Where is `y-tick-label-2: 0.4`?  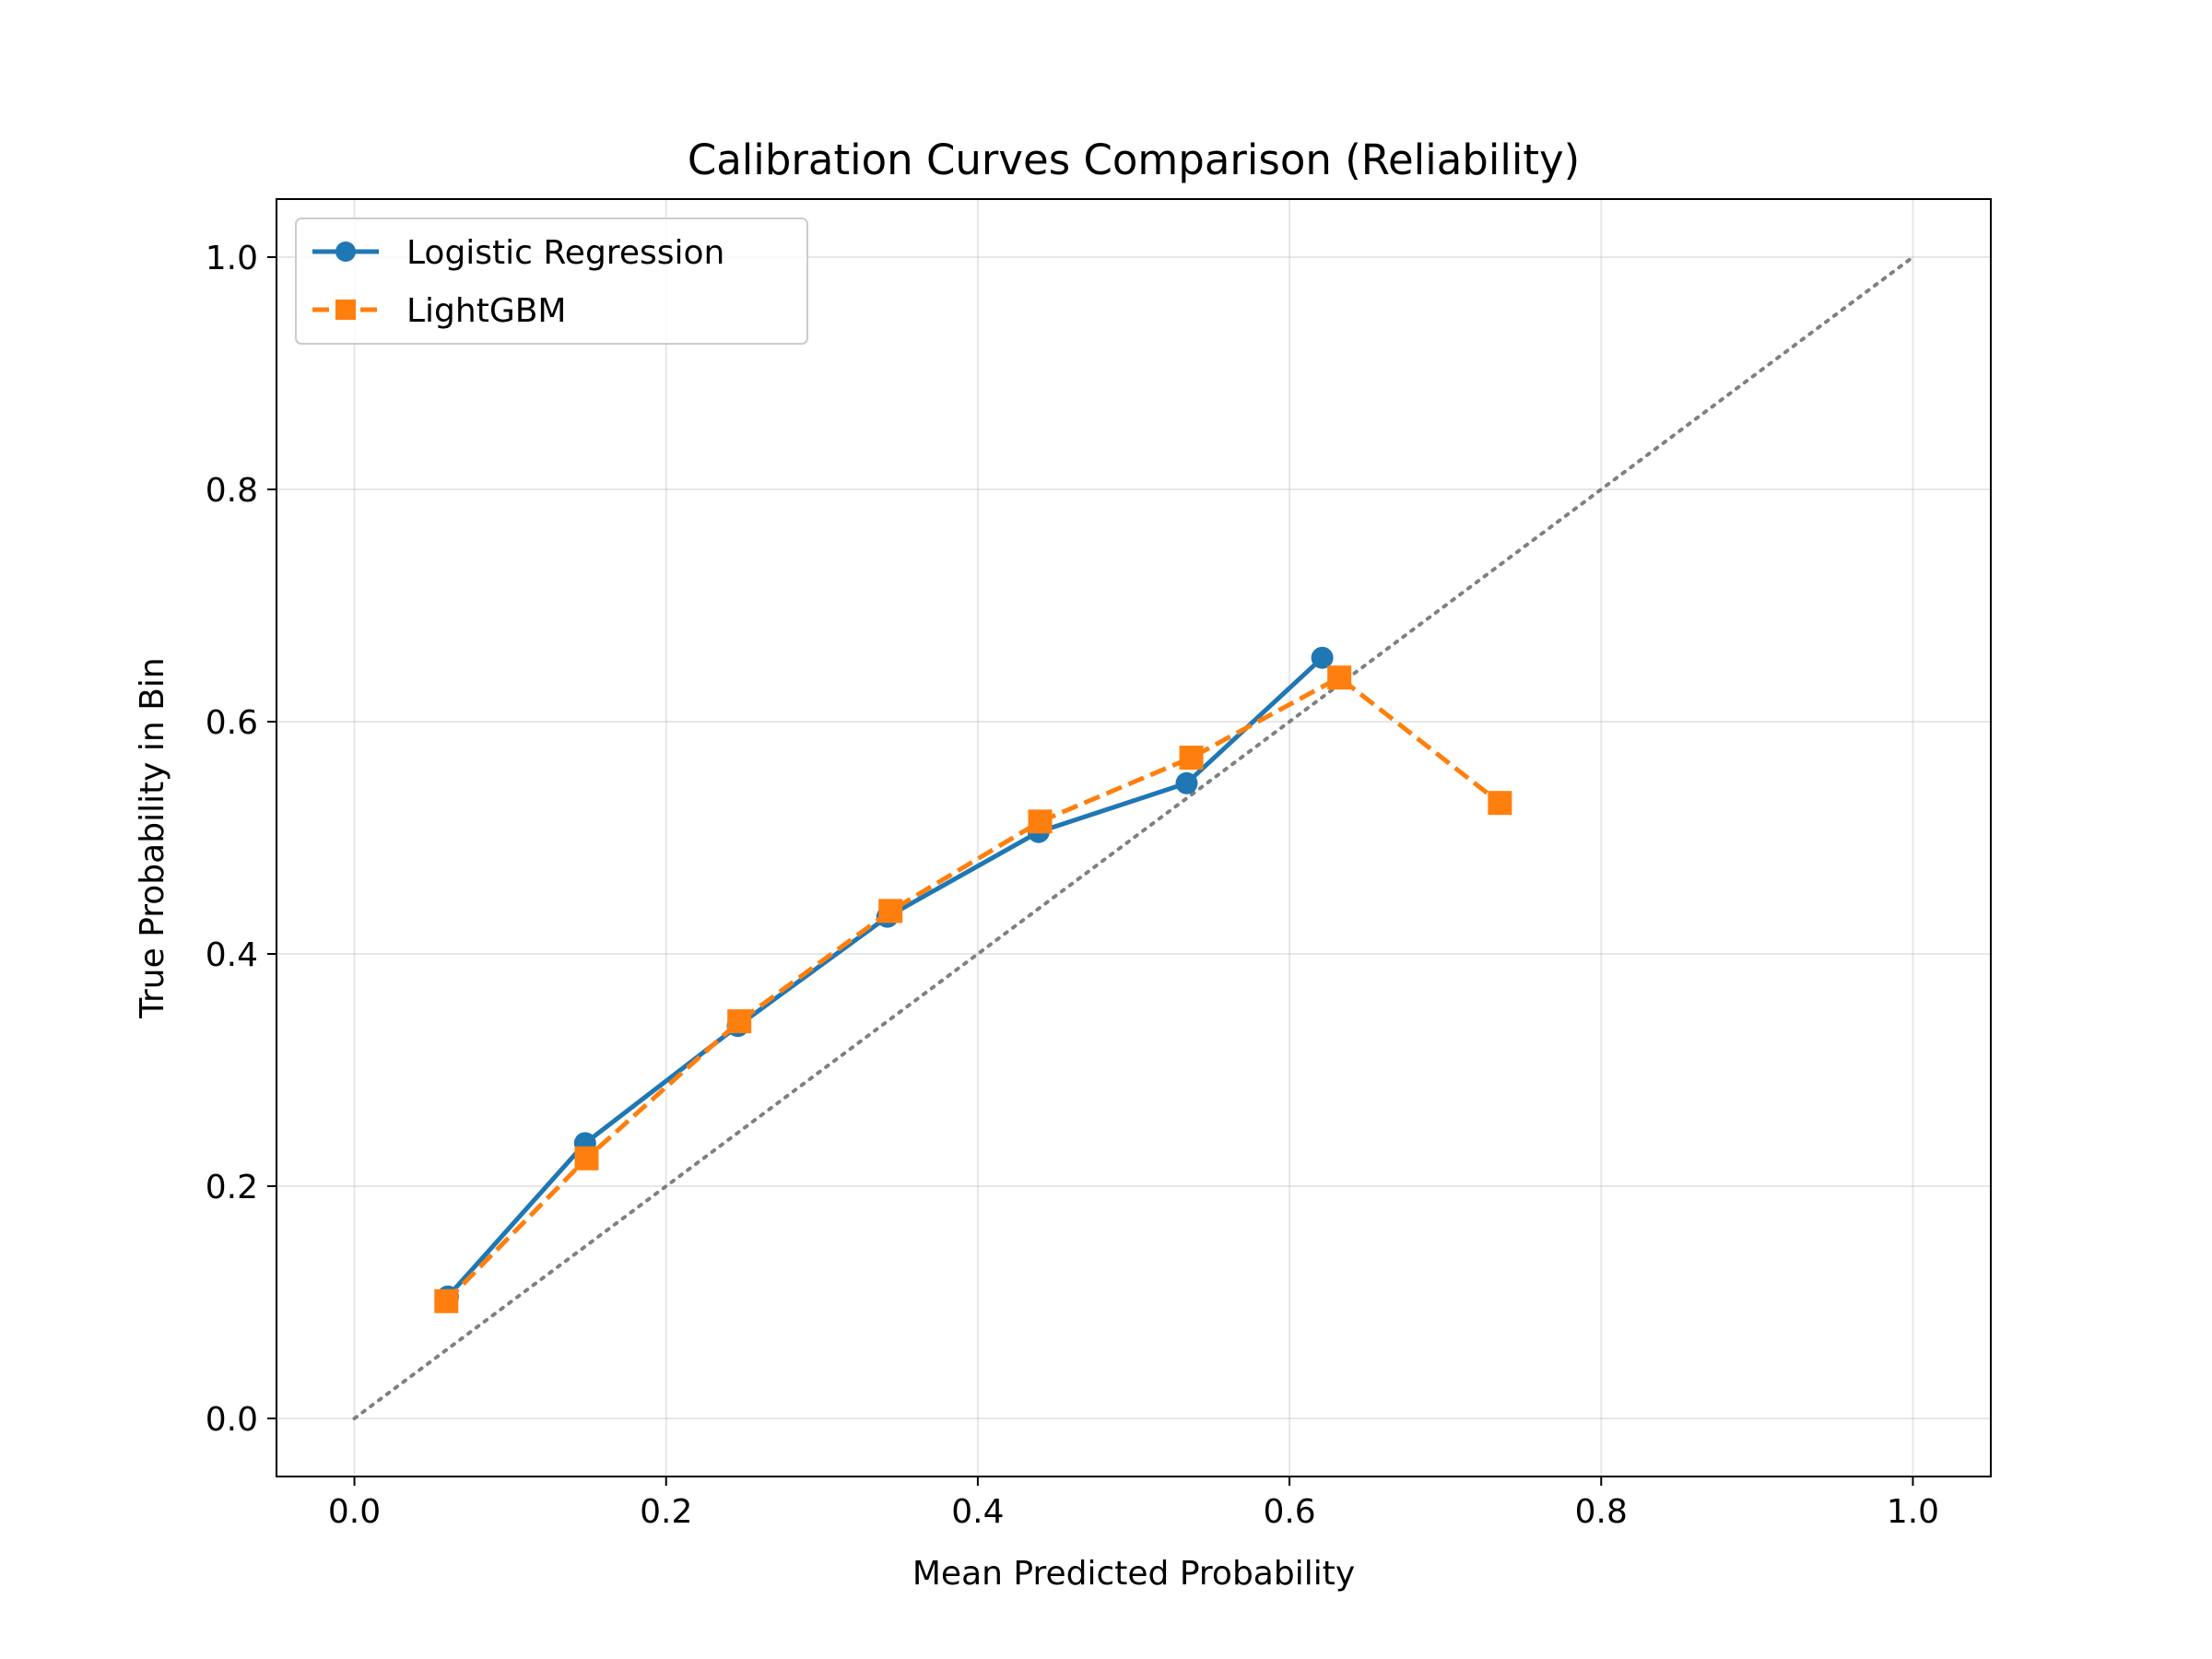 y-tick-label-2: 0.4 is located at coordinates (232, 955).